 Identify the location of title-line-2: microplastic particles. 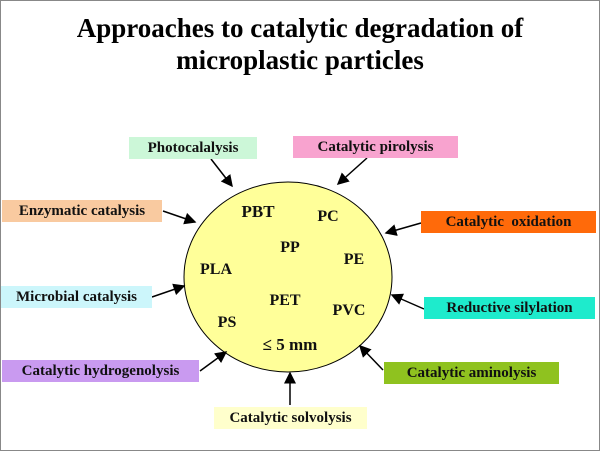
(300, 60).